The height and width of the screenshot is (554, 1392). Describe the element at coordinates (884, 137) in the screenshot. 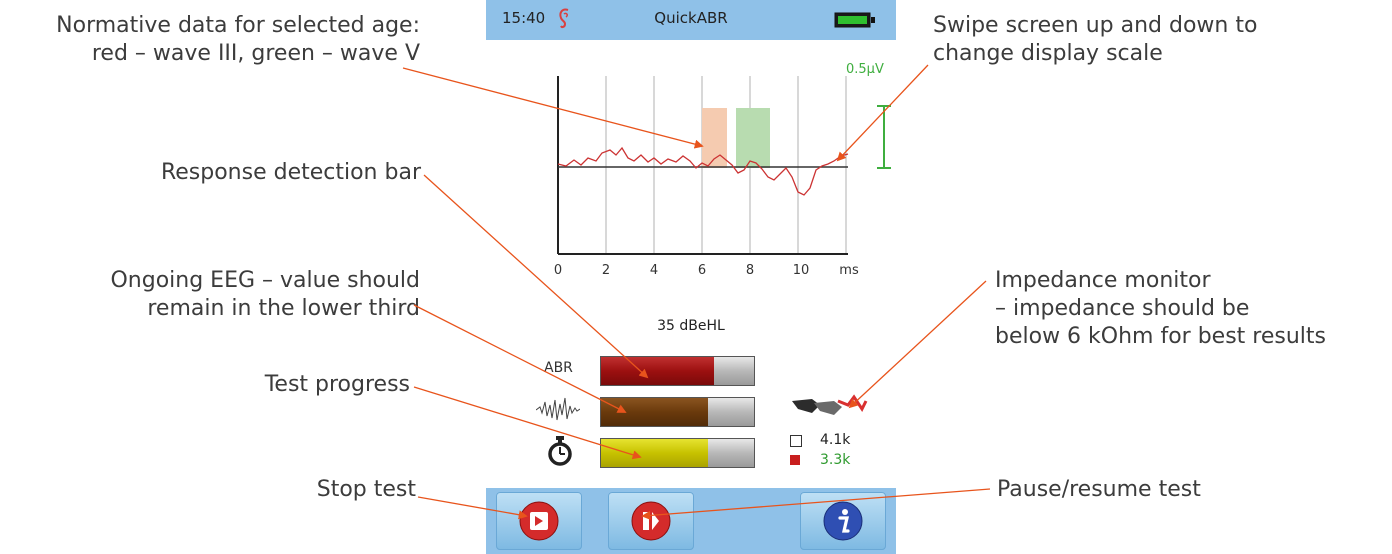

I see `scale-bar` at that location.